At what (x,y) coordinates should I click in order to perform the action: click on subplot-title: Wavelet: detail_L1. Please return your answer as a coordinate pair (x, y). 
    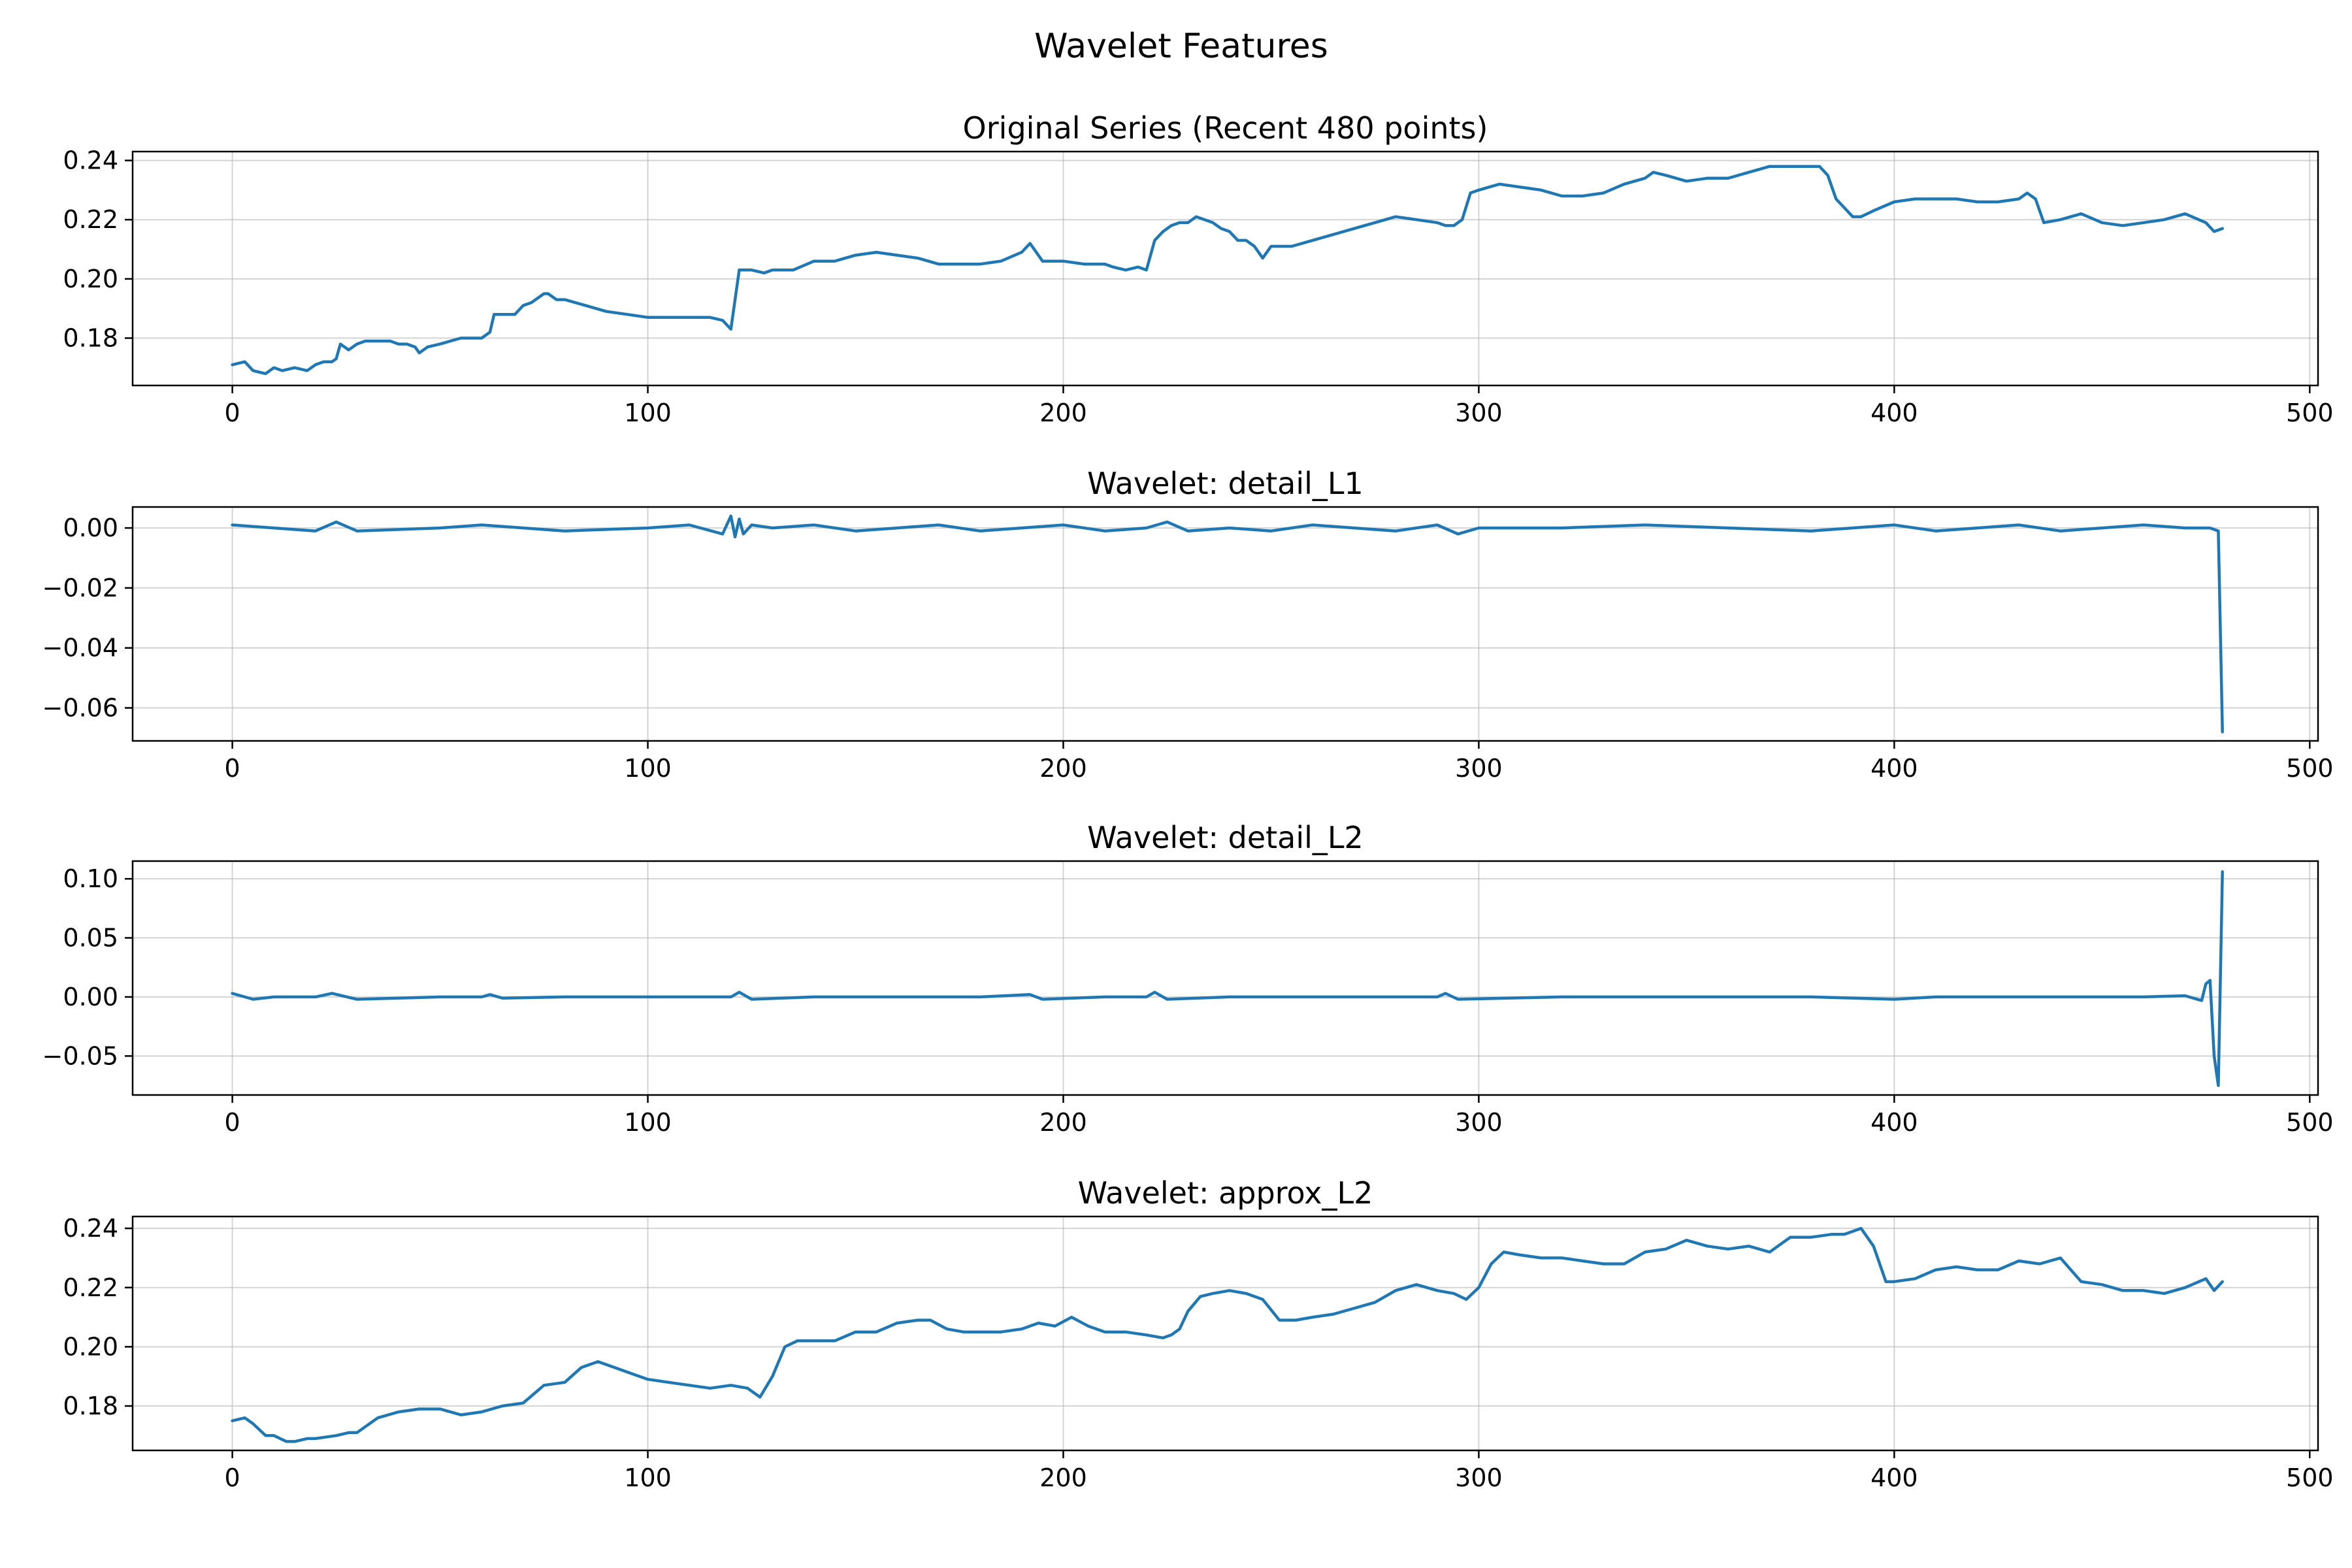
    Looking at the image, I should click on (1225, 483).